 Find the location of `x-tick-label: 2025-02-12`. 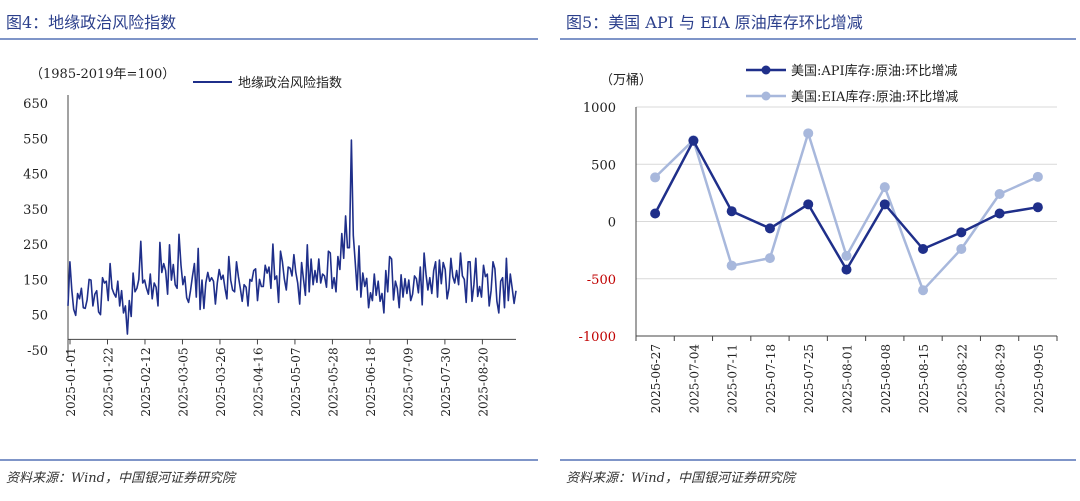

x-tick-label: 2025-02-12 is located at coordinates (146, 381).